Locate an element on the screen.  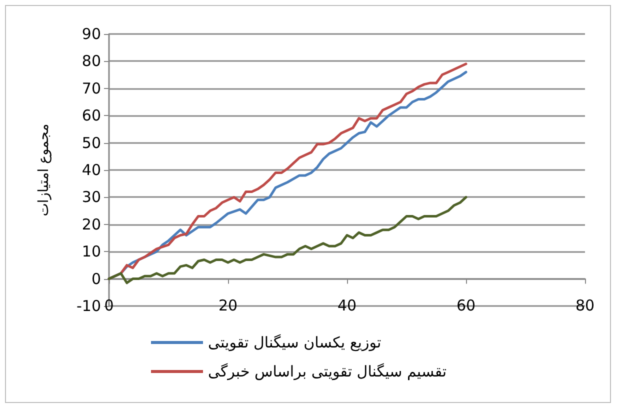
y-tick-label: 70 is located at coordinates (91, 88).